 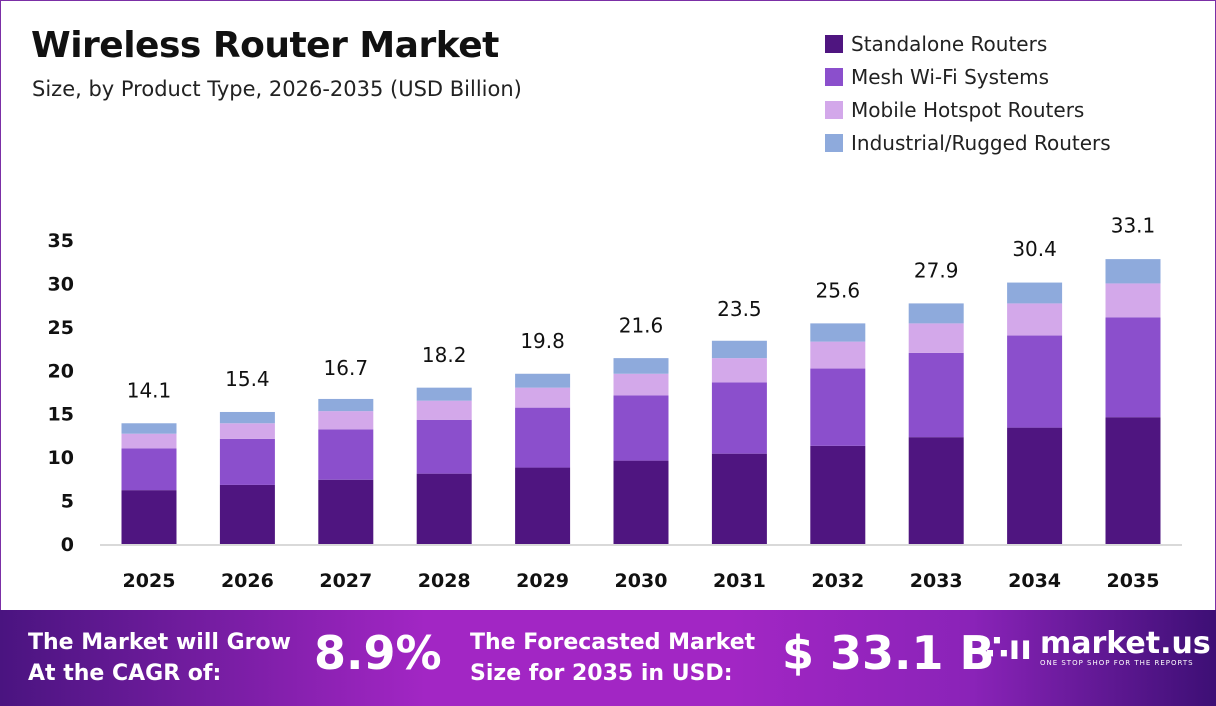 I want to click on legend-item-mesh: Mesh Wi-Fi Systems, so click(x=968, y=76).